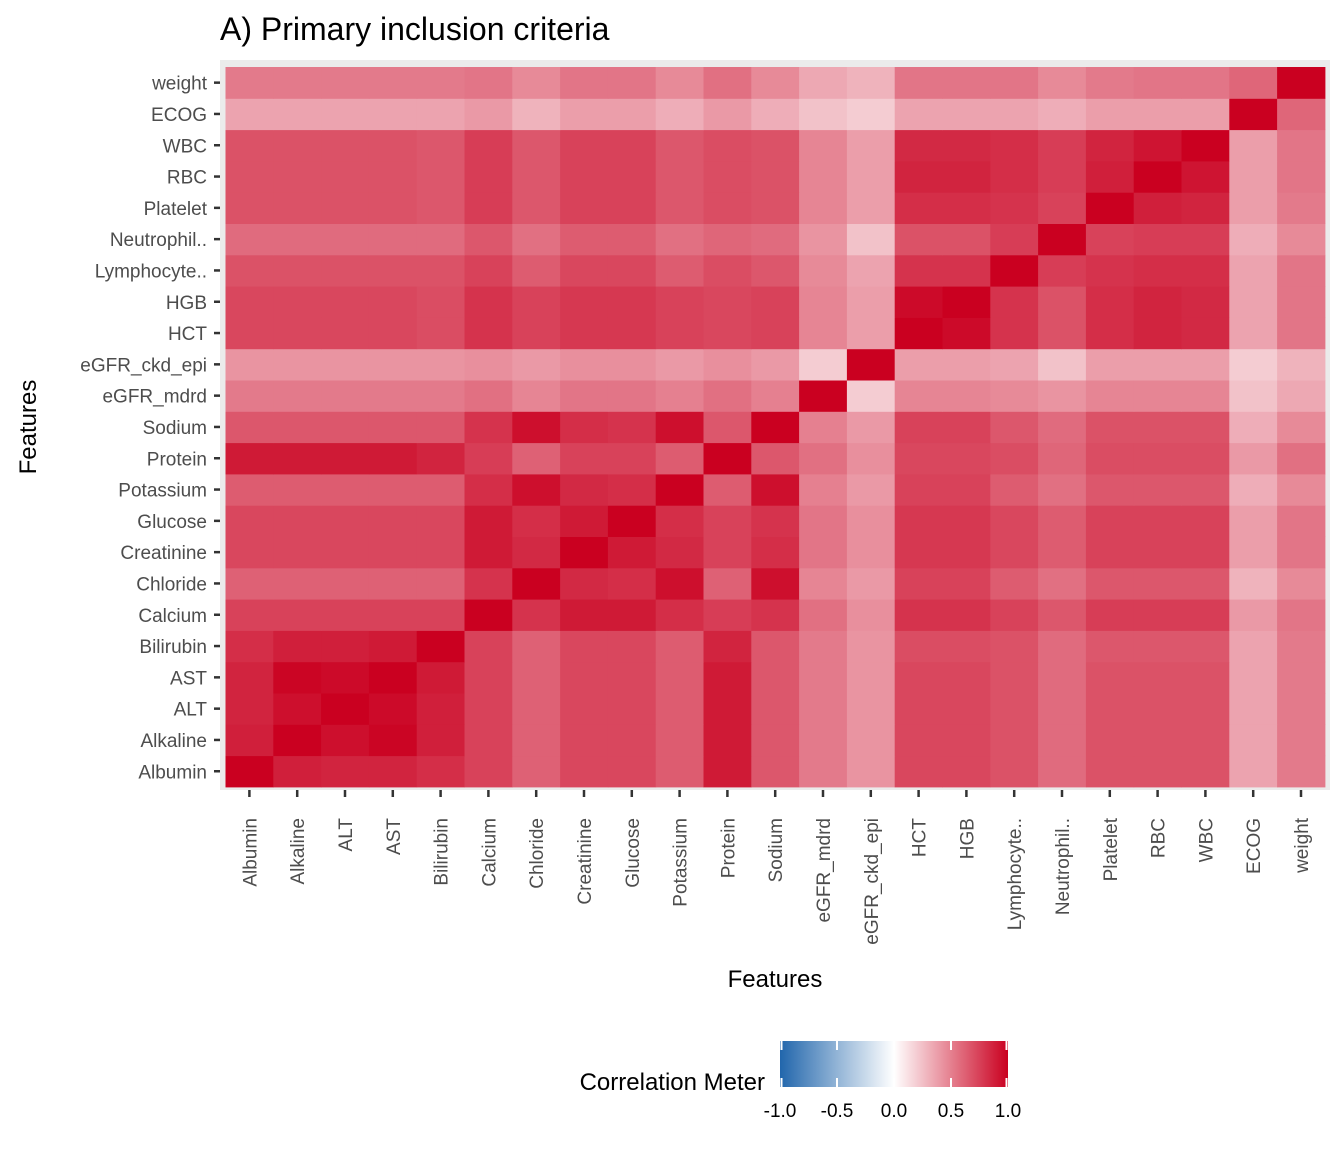 The image size is (1344, 1152). Describe the element at coordinates (186, 303) in the screenshot. I see `y-tick-label: HGB` at that location.